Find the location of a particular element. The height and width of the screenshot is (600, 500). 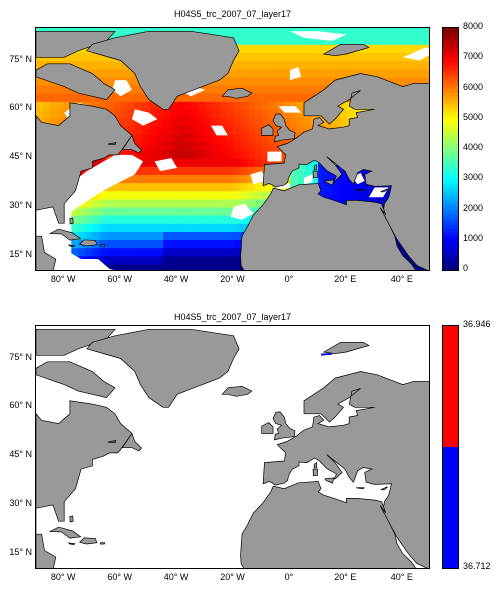

land-anticosti is located at coordinates (112, 442).